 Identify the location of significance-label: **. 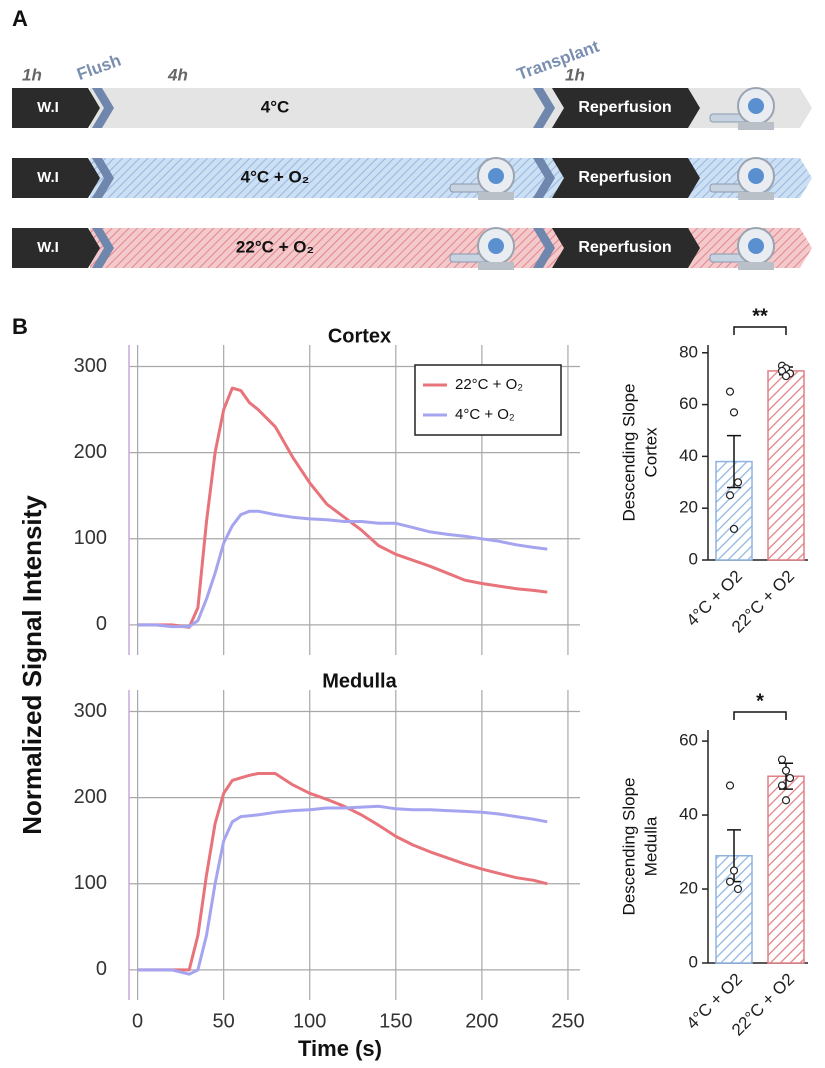
(760, 316).